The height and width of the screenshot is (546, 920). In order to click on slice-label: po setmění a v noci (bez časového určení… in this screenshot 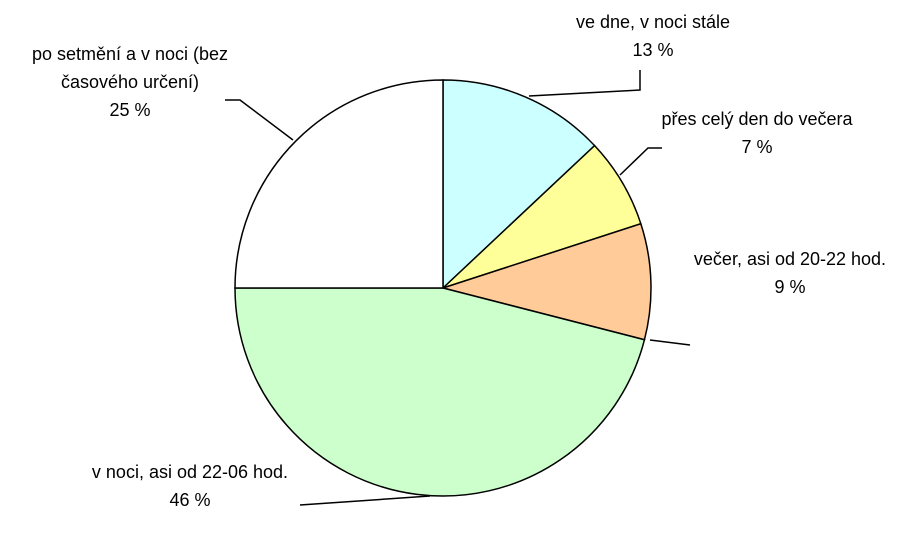, I will do `click(130, 82)`.